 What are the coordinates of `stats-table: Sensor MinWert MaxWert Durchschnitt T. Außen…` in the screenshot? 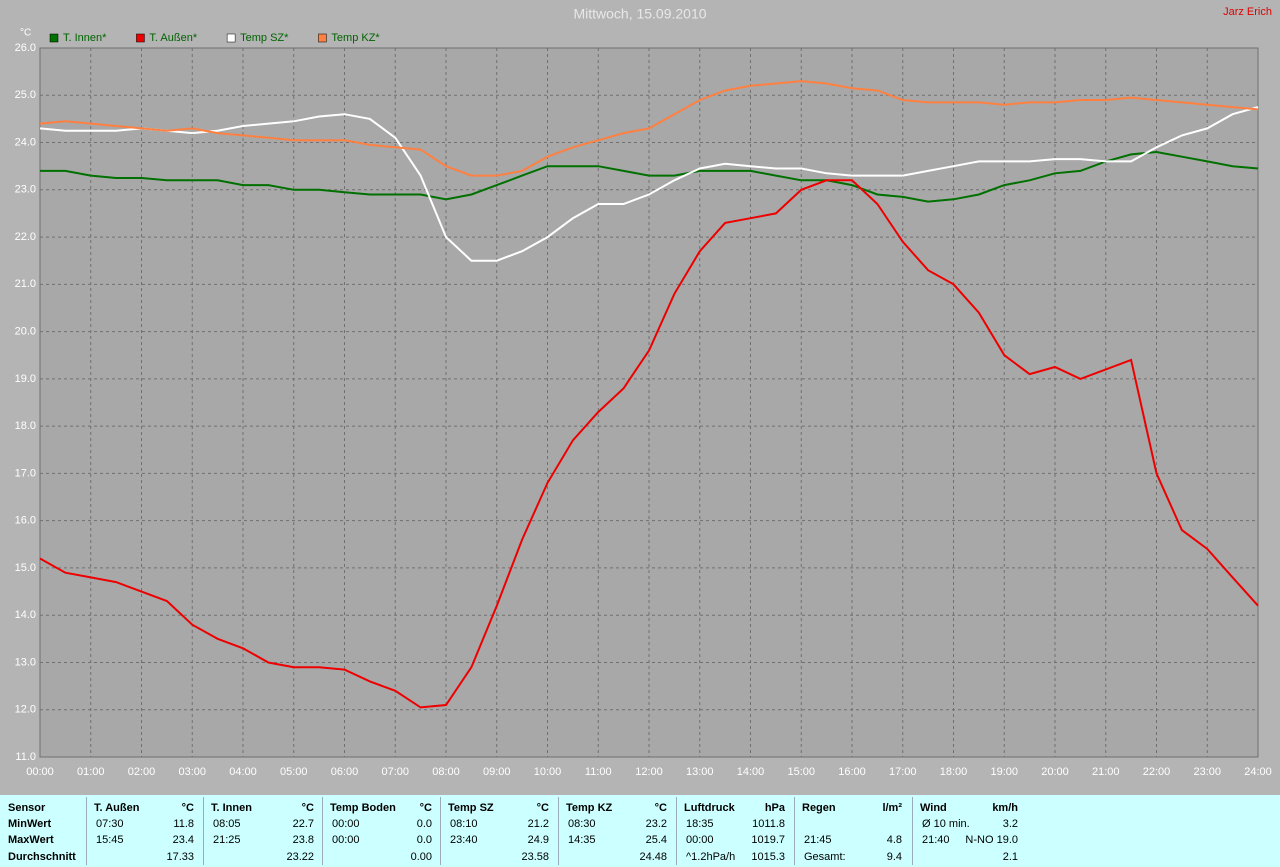 It's located at (640, 831).